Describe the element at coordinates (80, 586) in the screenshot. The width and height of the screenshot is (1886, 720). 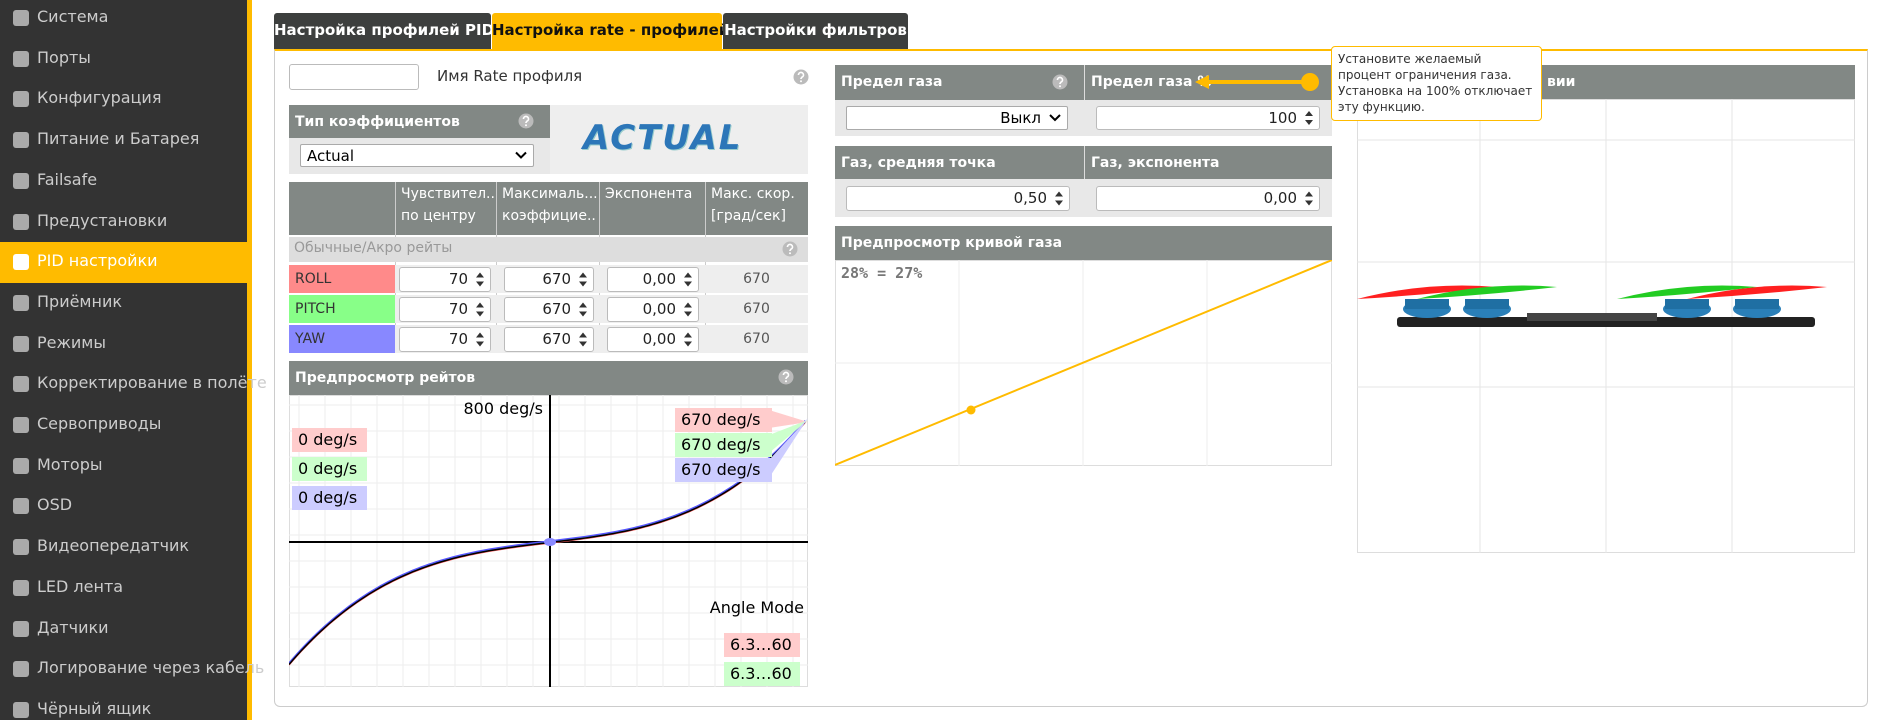
I see `sidebar-item: LED лента` at that location.